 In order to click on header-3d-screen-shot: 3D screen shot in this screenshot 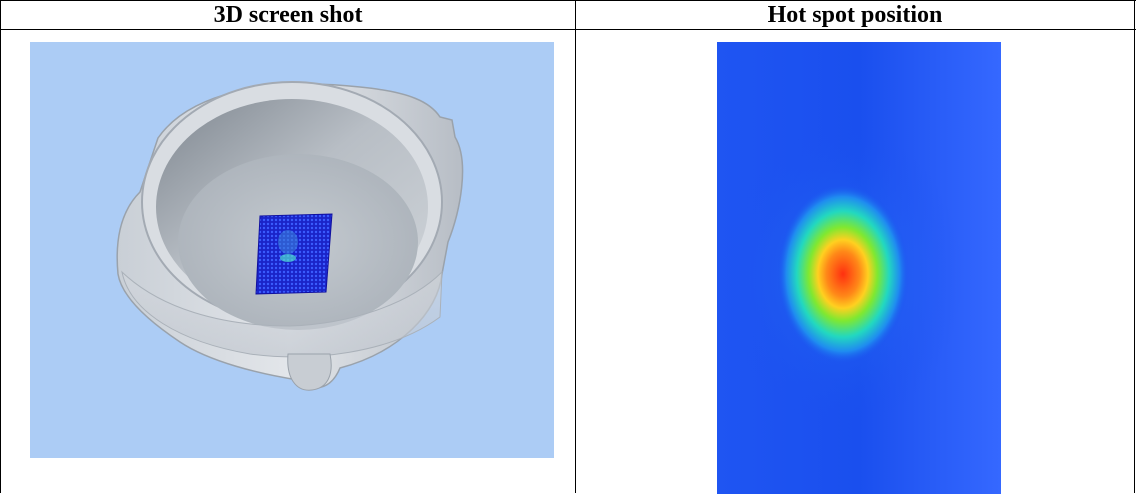, I will do `click(288, 14)`.